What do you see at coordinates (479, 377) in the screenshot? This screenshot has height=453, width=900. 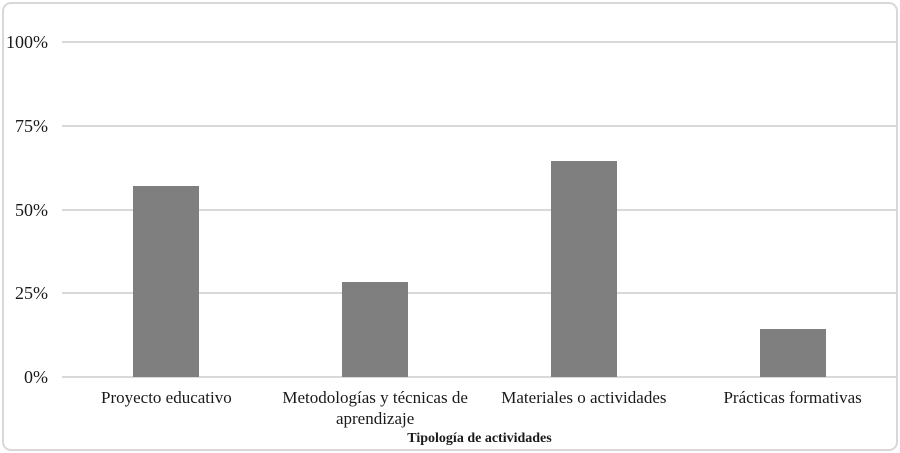 I see `x-axis-line` at bounding box center [479, 377].